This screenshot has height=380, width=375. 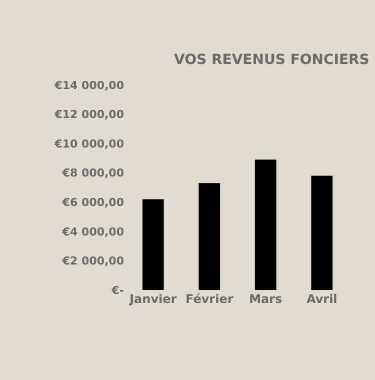 What do you see at coordinates (89, 85) in the screenshot?
I see `y-tick-label: €14 000,00` at bounding box center [89, 85].